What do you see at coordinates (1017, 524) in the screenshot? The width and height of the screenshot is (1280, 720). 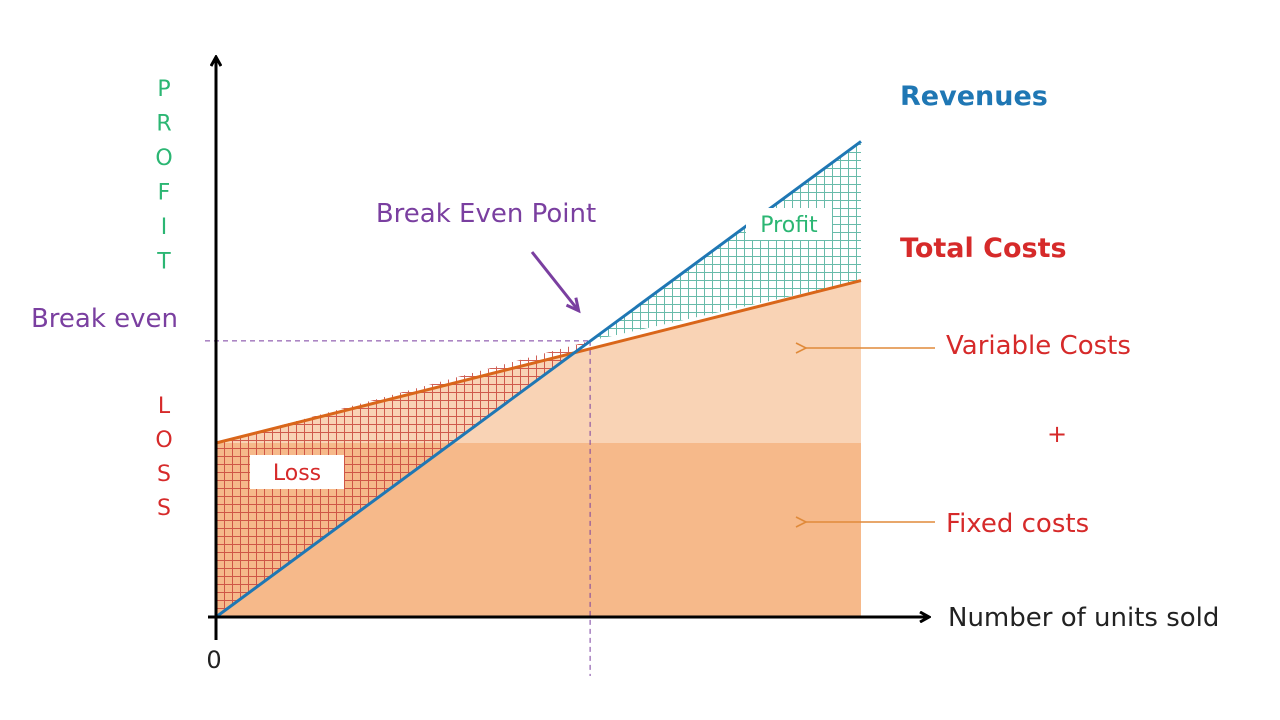 I see `fixed-costs-label: Fixed costs` at bounding box center [1017, 524].